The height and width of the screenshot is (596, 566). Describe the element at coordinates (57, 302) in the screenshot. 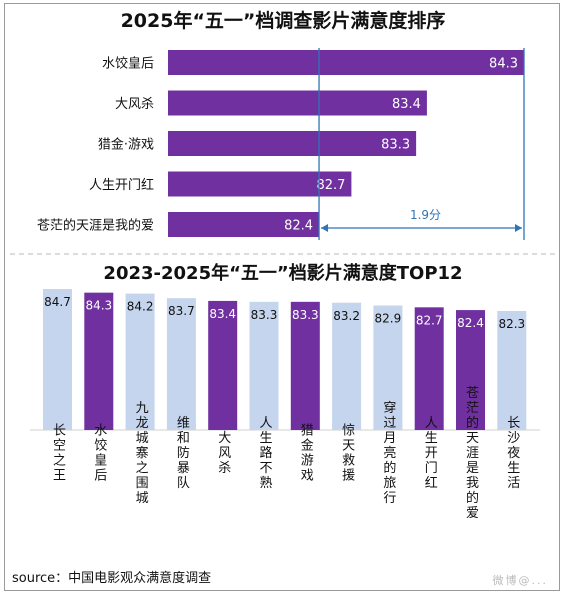

I see `chart-2-value-label: 84.7` at that location.